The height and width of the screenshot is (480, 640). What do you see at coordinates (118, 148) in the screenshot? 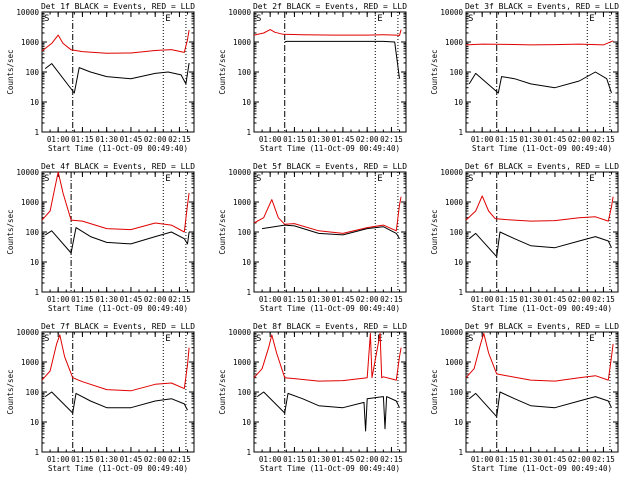
I see `chart-1-xlabel: Start Time (11-Oct-09 00:49:40)` at bounding box center [118, 148].